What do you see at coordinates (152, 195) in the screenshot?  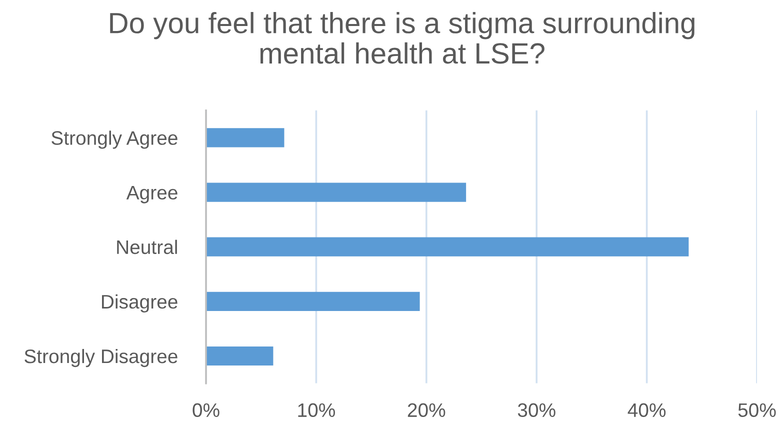 I see `y-tick-label: Agree` at bounding box center [152, 195].